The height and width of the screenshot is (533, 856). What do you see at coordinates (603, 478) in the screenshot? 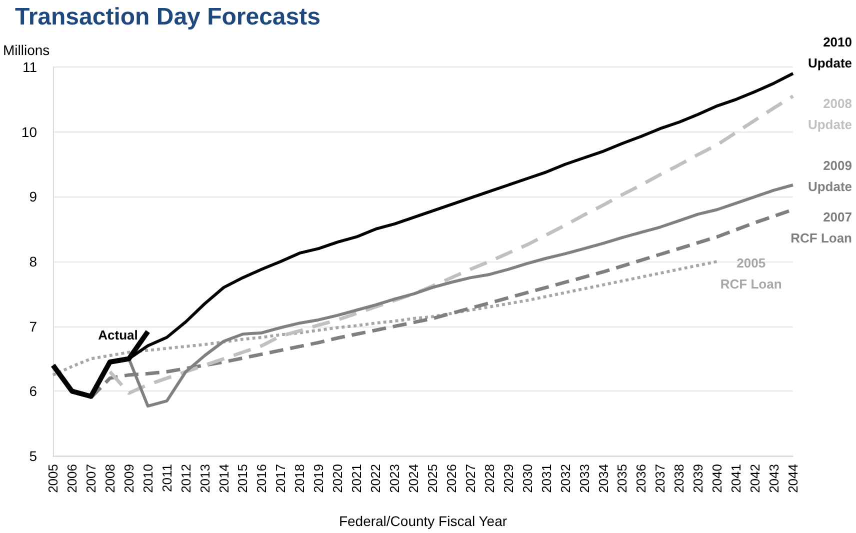
I see `x-tick-label: 2034` at bounding box center [603, 478].